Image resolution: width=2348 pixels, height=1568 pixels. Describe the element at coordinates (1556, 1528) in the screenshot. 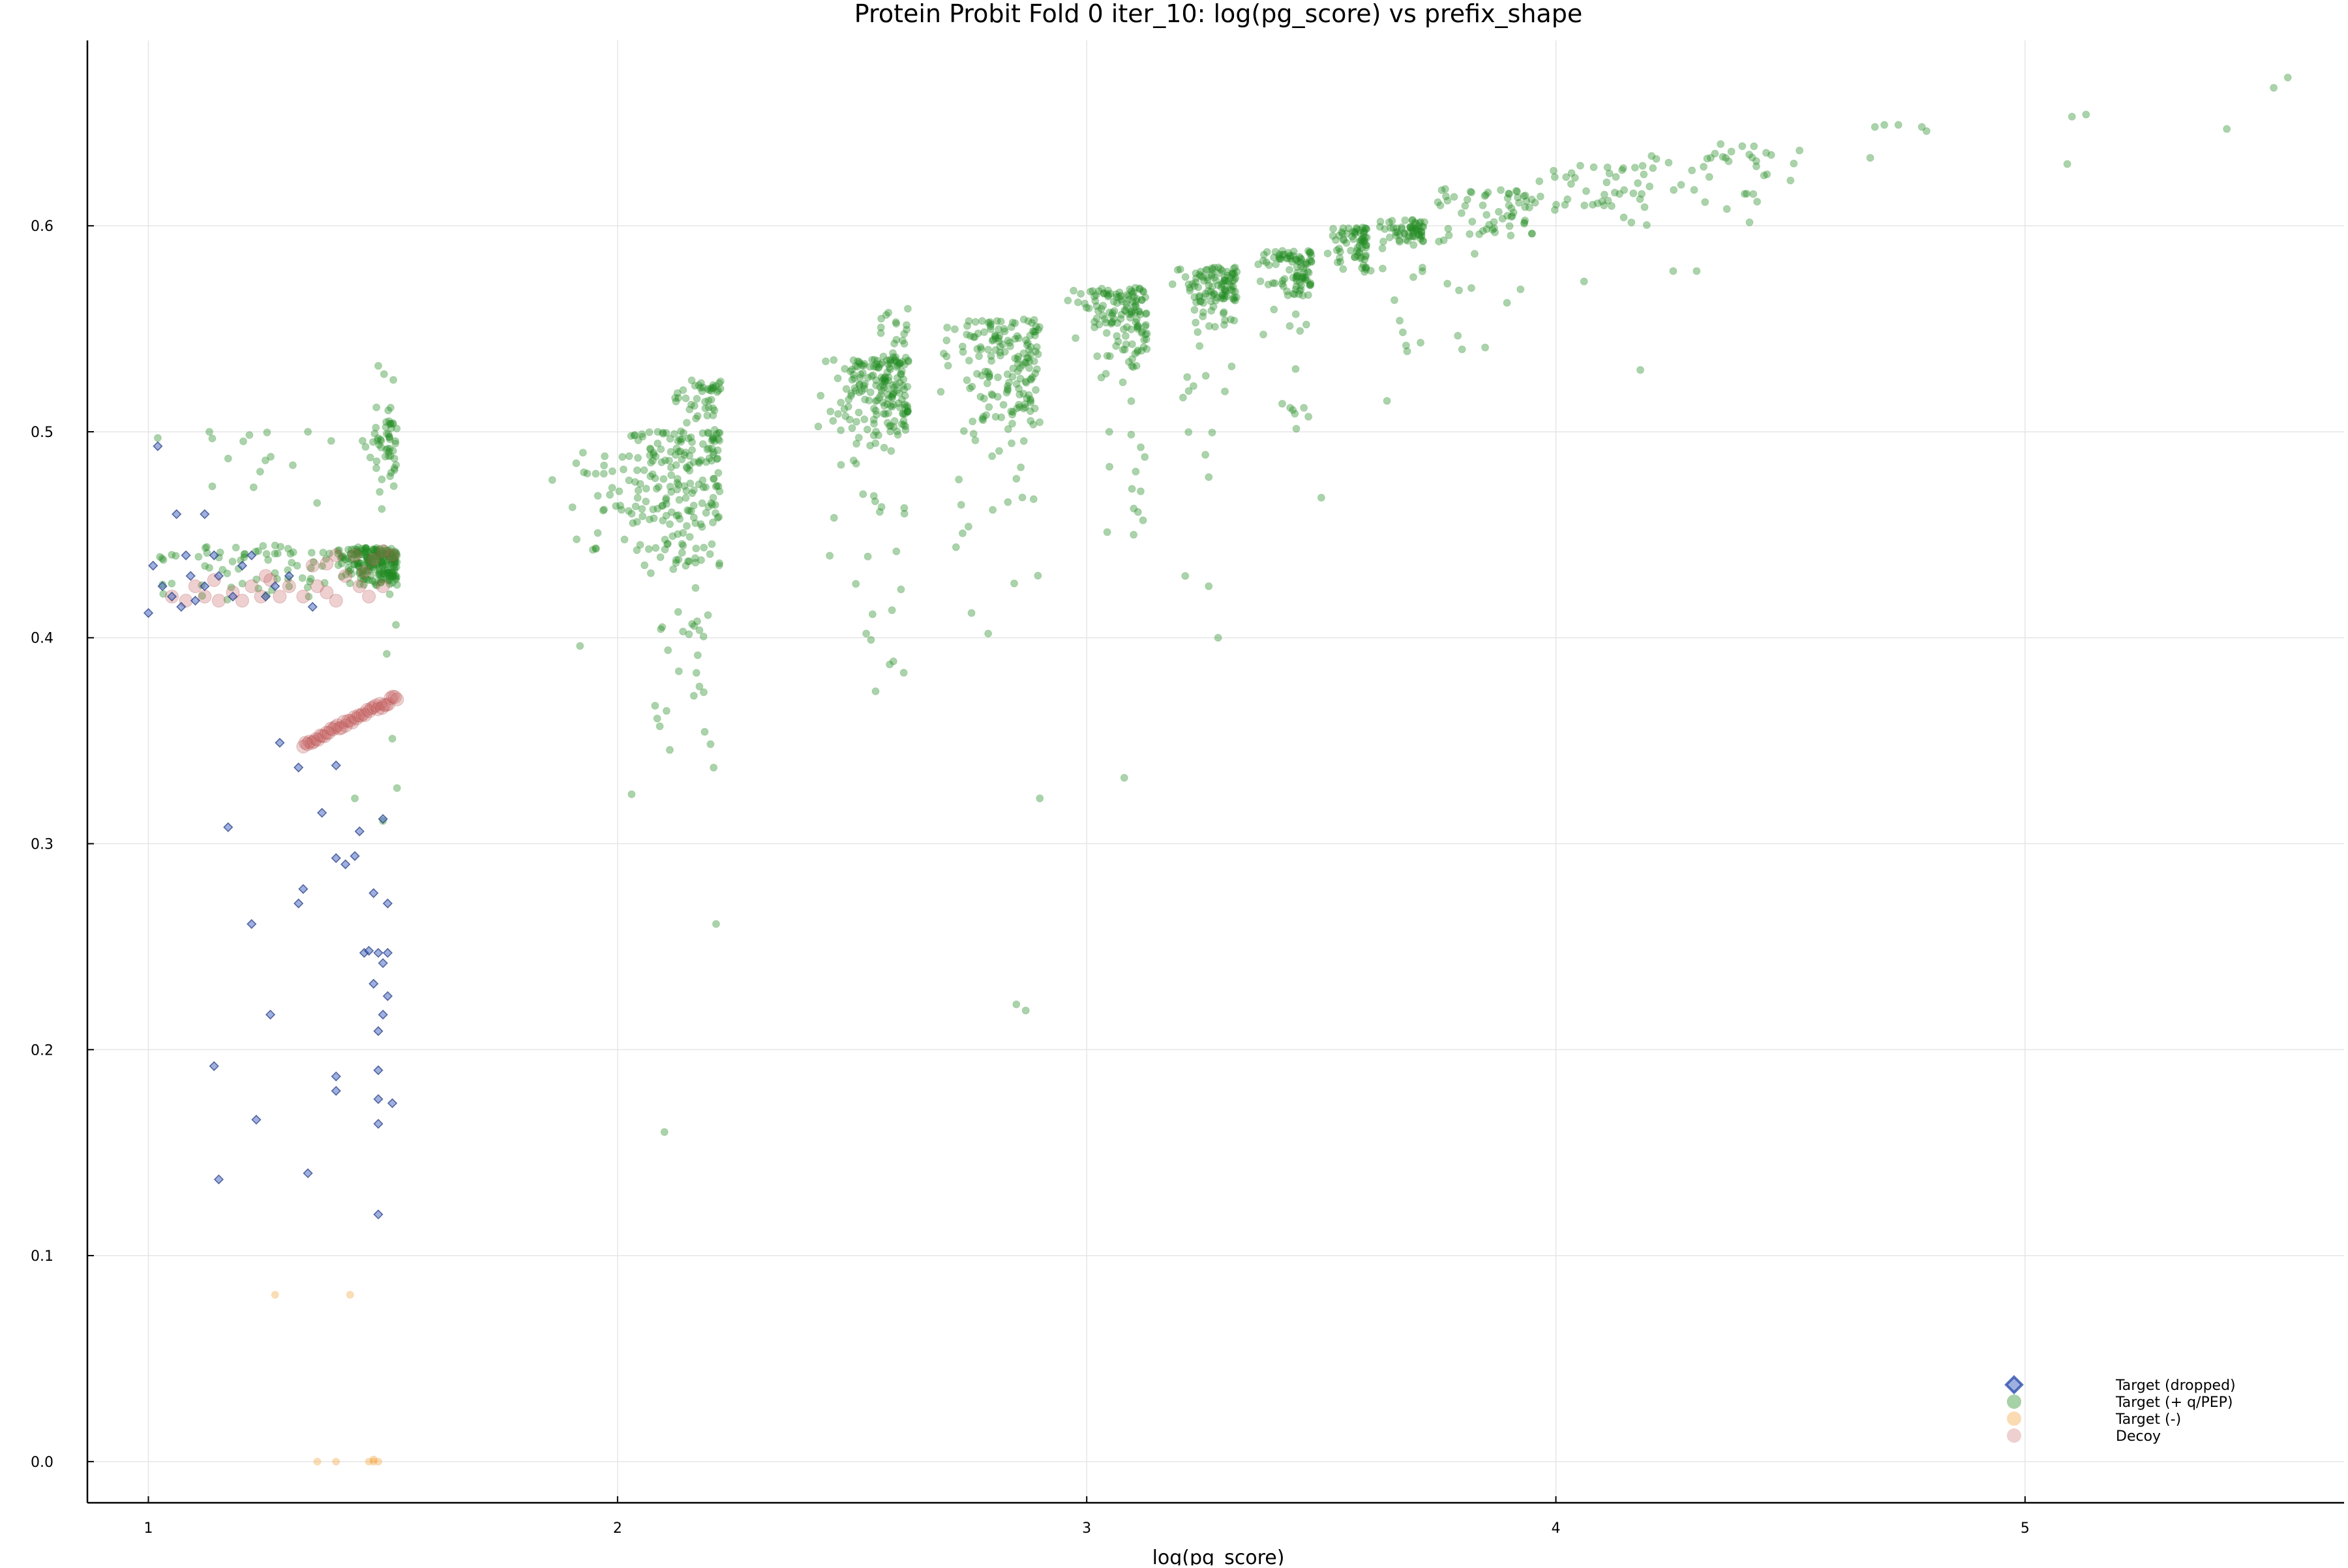

I see `x-tick-label: 4` at that location.